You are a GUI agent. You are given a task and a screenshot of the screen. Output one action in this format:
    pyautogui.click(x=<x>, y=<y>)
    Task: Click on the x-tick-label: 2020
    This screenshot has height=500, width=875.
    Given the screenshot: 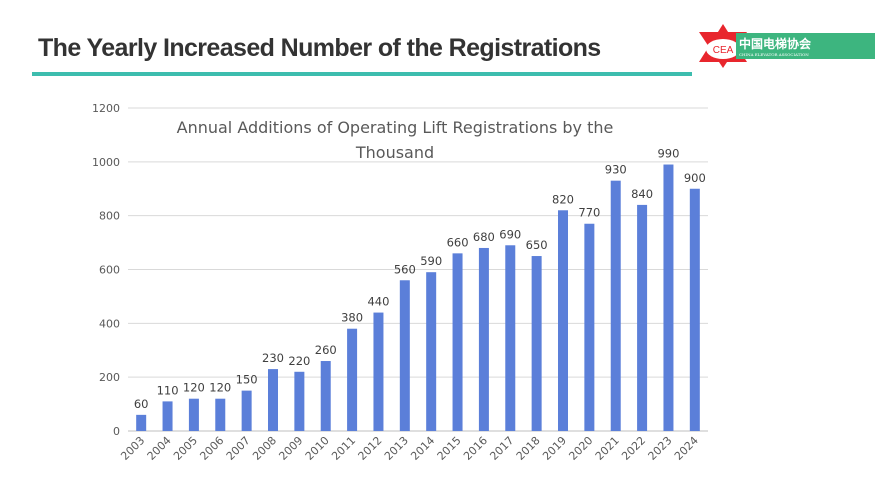 What is the action you would take?
    pyautogui.click(x=580, y=448)
    